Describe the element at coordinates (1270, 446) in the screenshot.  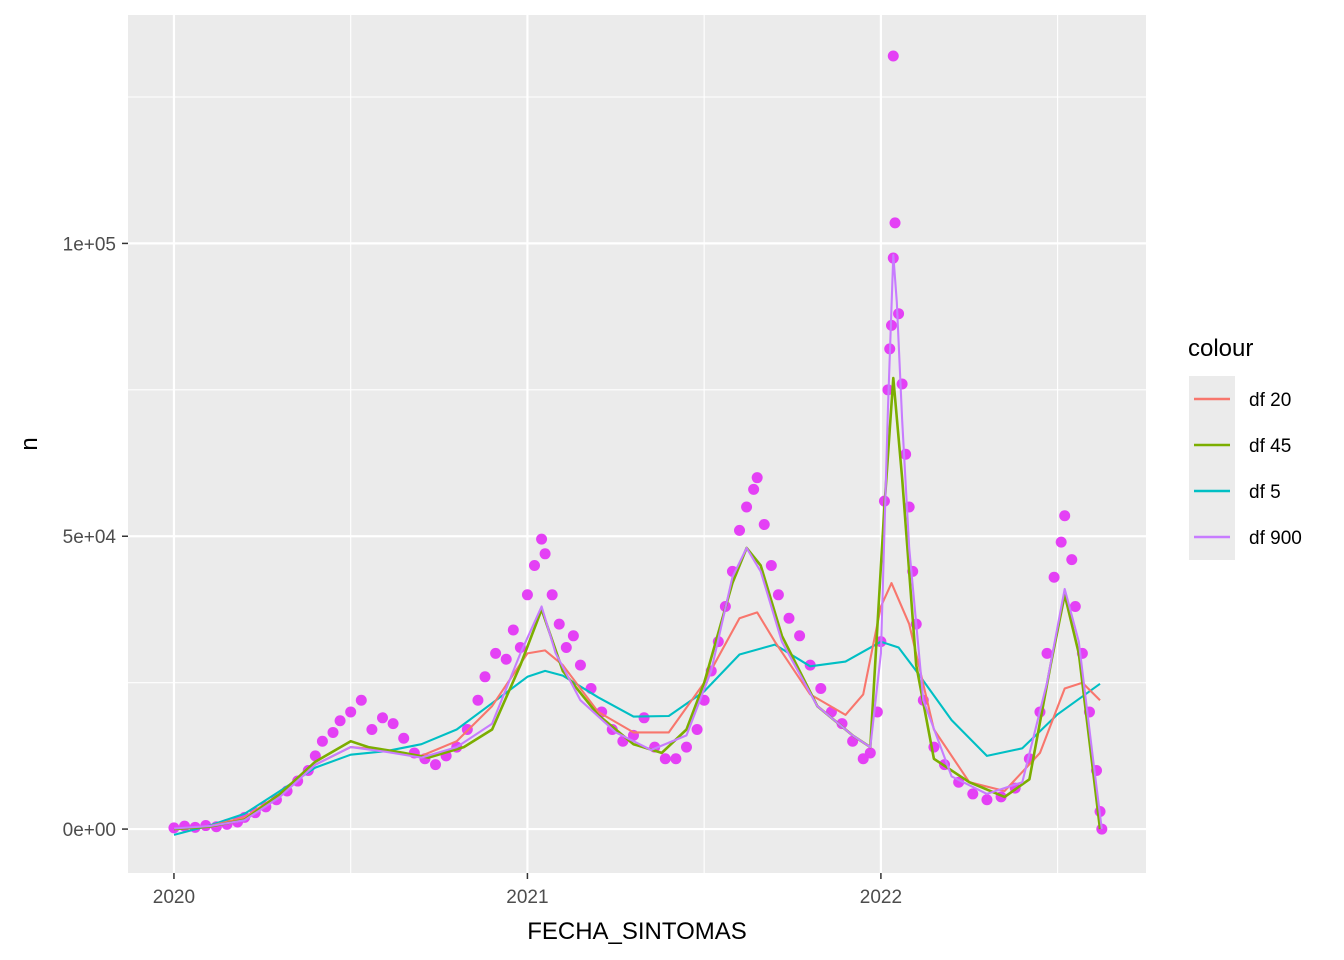
I see `legend-label: df 45` at that location.